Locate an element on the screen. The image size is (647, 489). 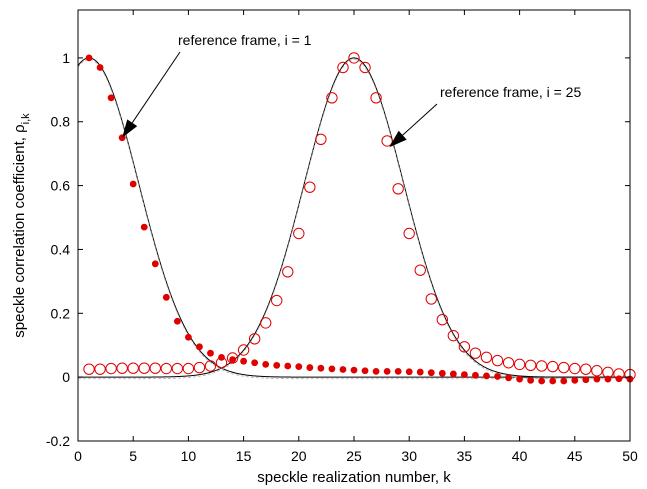
x-tick-label: 5 is located at coordinates (133, 456).